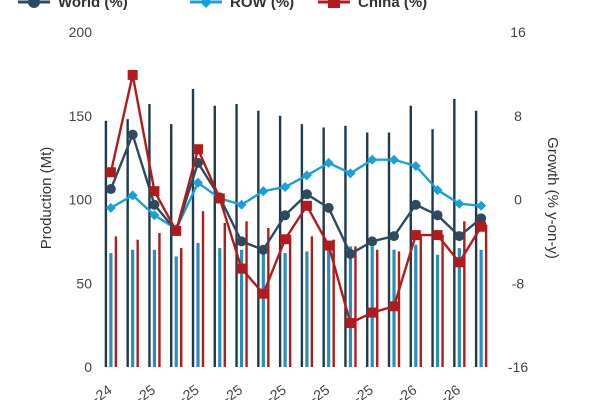 The height and width of the screenshot is (400, 600). Describe the element at coordinates (88, 367) in the screenshot. I see `left-tick-label: 0` at that location.